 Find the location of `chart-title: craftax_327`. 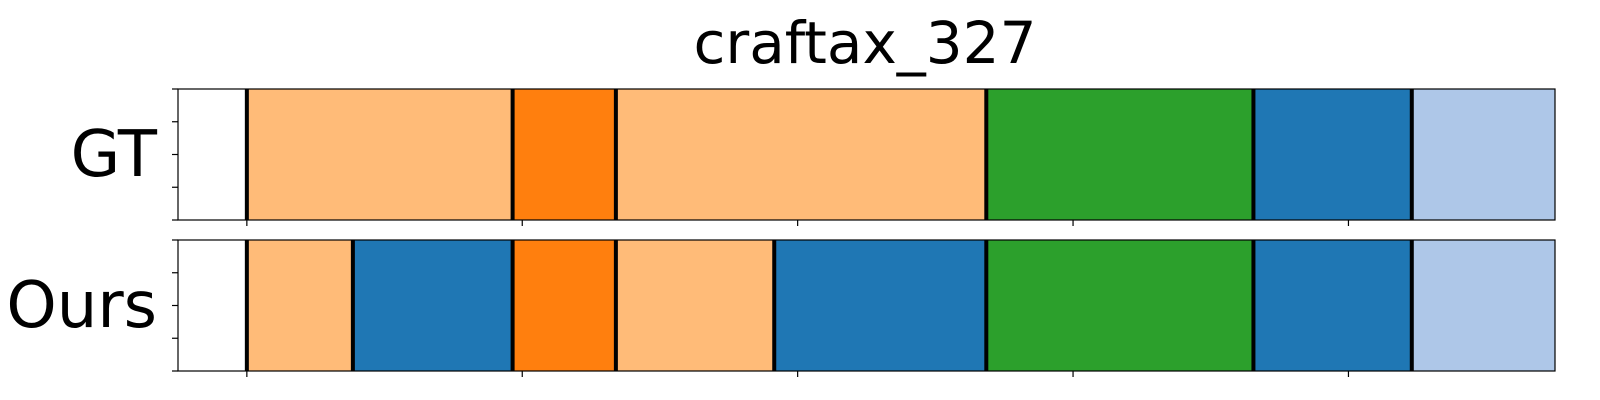

chart-title: craftax_327 is located at coordinates (865, 43).